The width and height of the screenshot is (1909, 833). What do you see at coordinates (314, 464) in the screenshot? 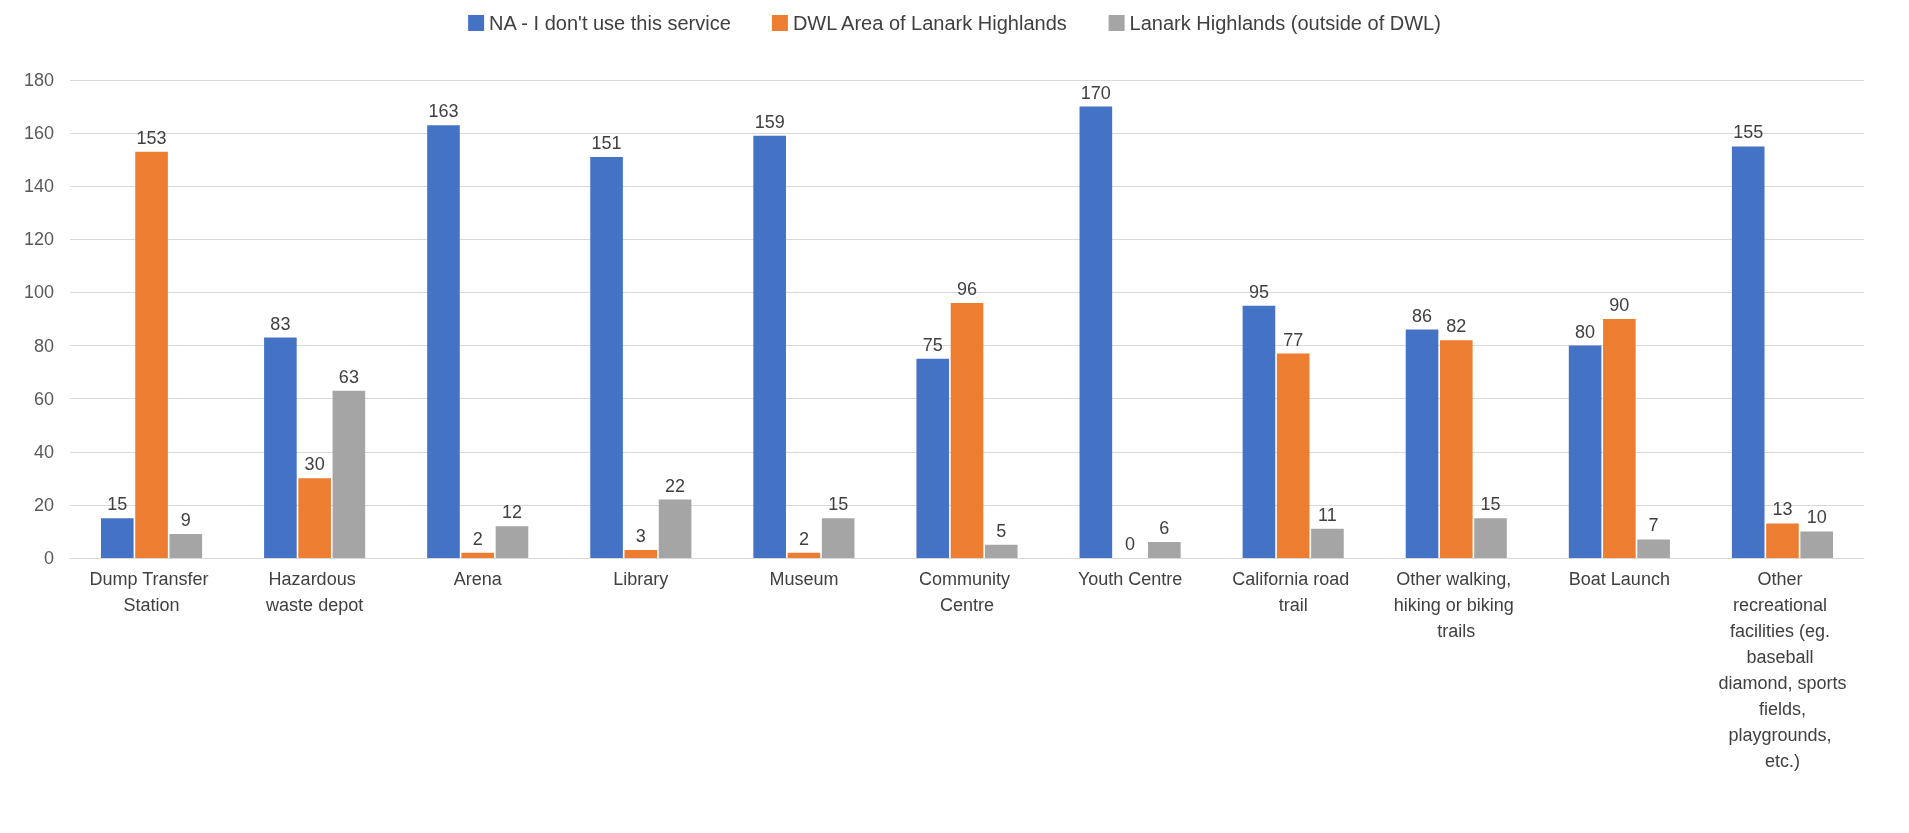
I see `data-label: 30` at bounding box center [314, 464].